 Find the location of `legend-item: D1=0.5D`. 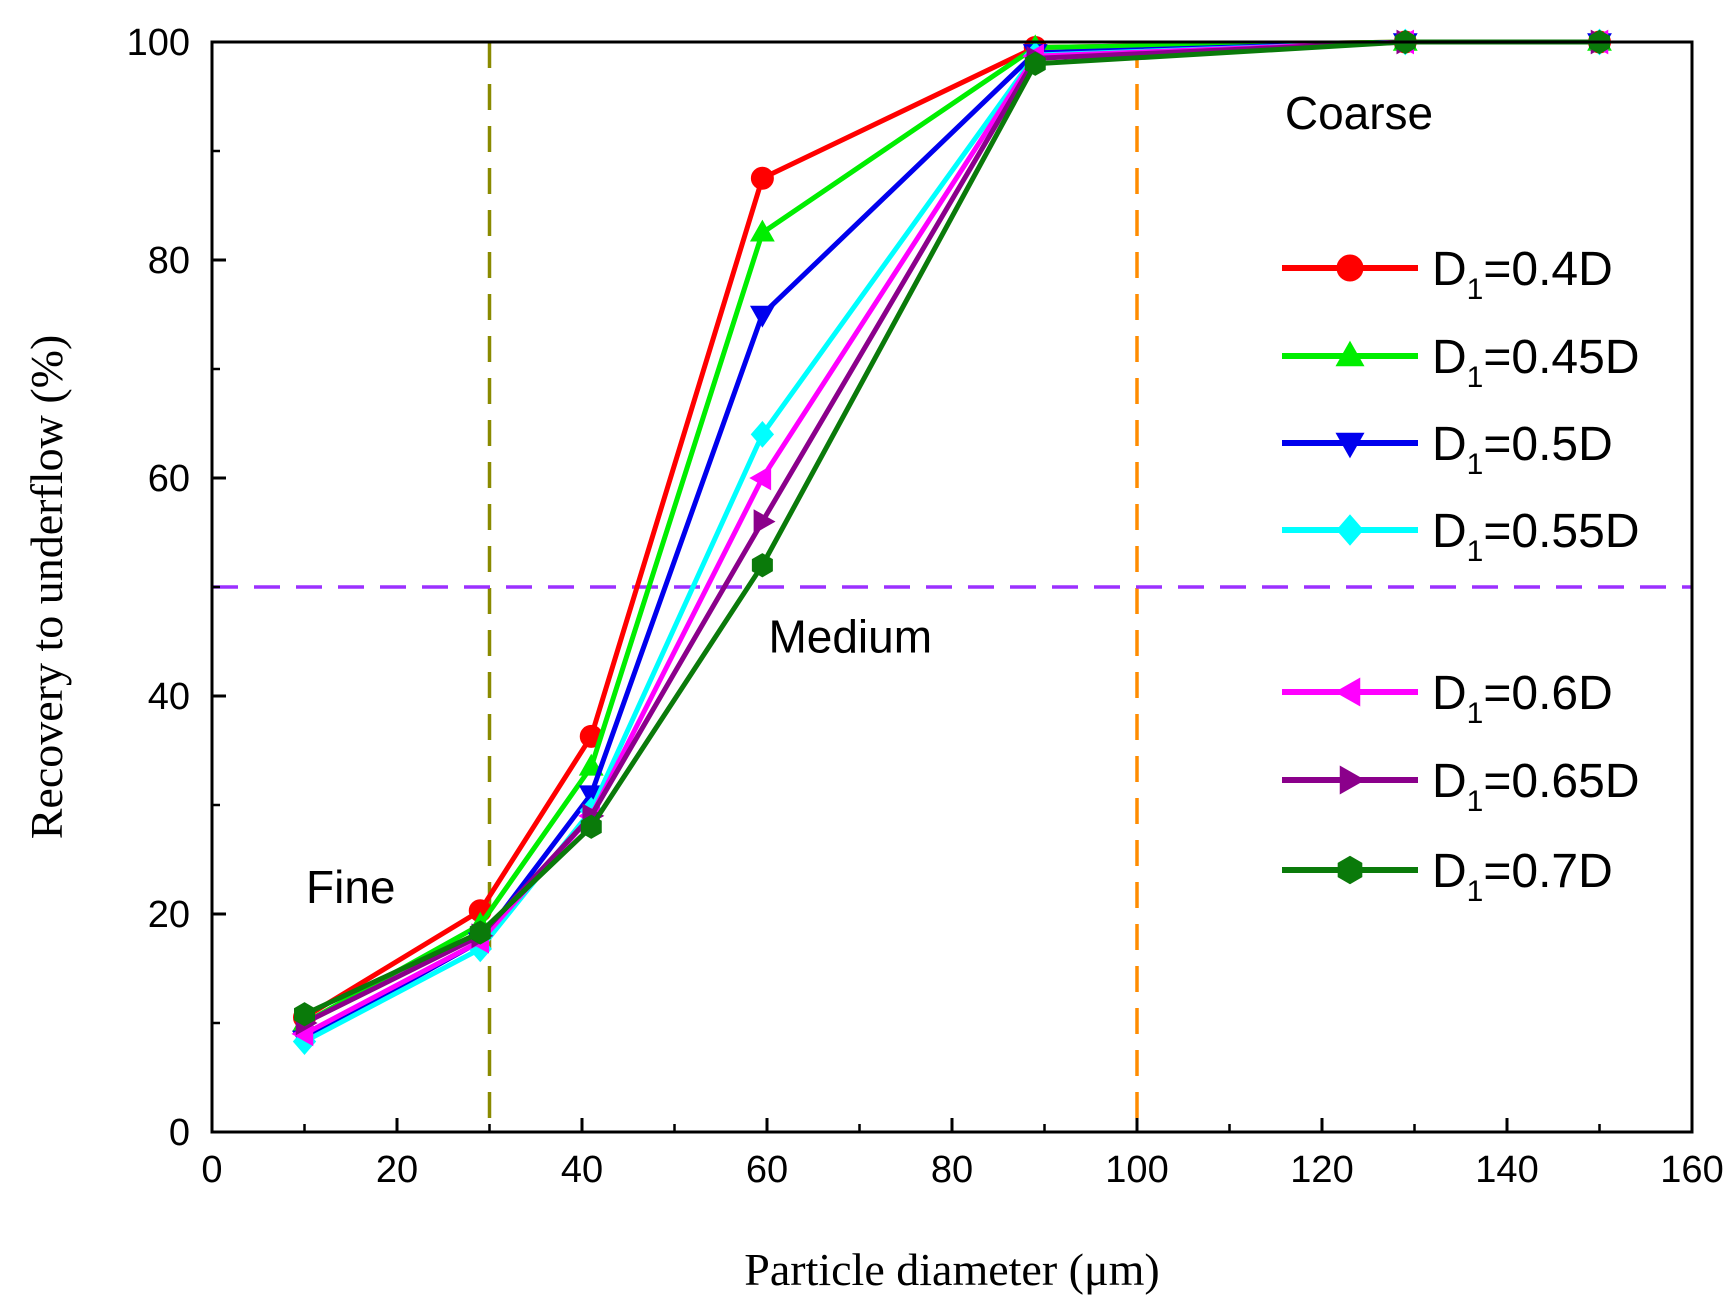

legend-item: D1=0.5D is located at coordinates (1447, 449).